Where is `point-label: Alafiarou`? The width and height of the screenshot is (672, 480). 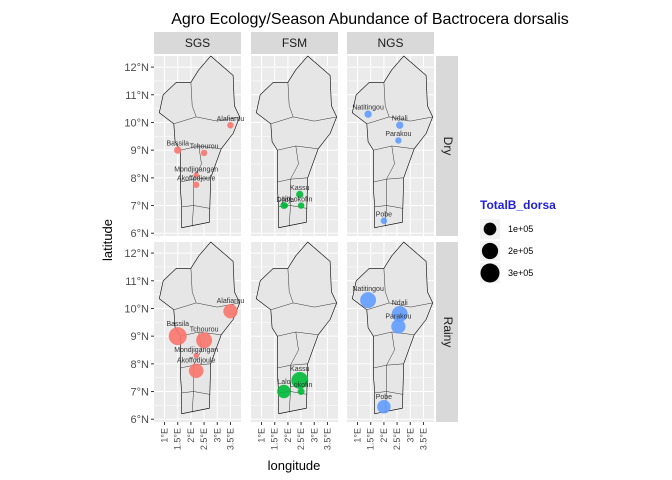 point-label: Alafiarou is located at coordinates (231, 301).